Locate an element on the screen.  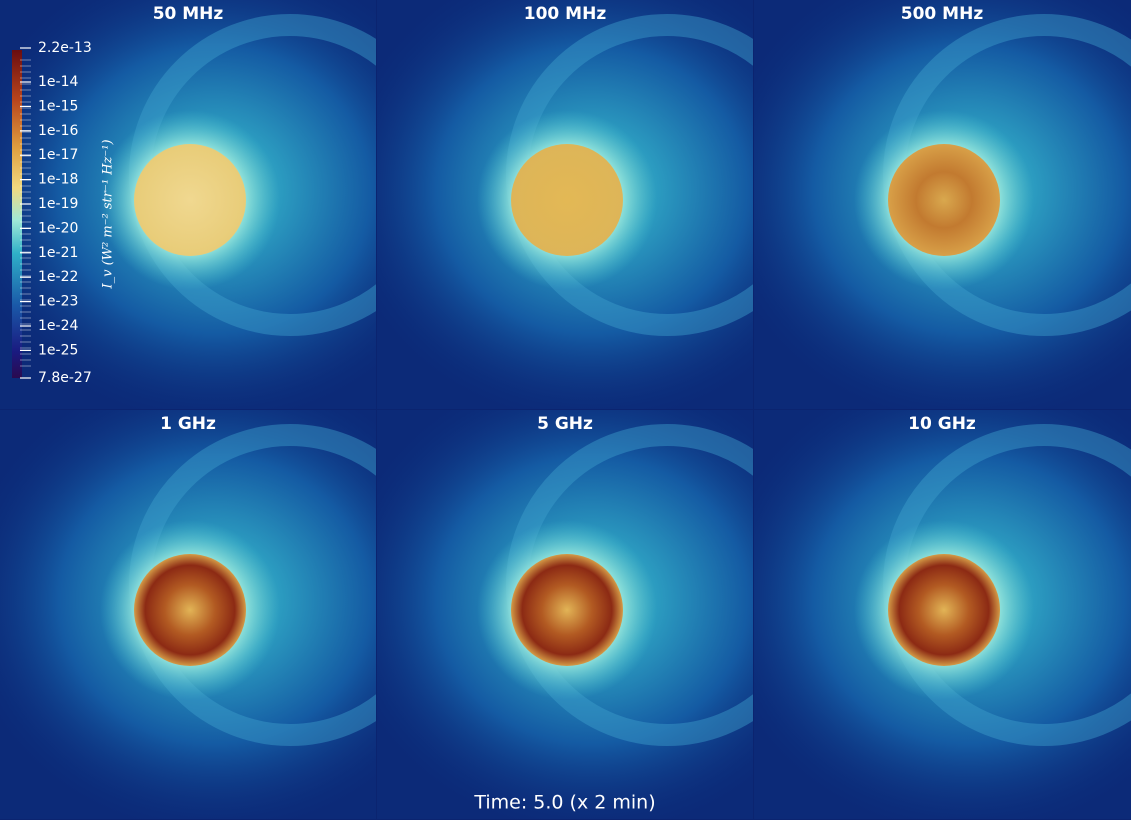
colorbar-label: 1e-21 is located at coordinates (58, 253).